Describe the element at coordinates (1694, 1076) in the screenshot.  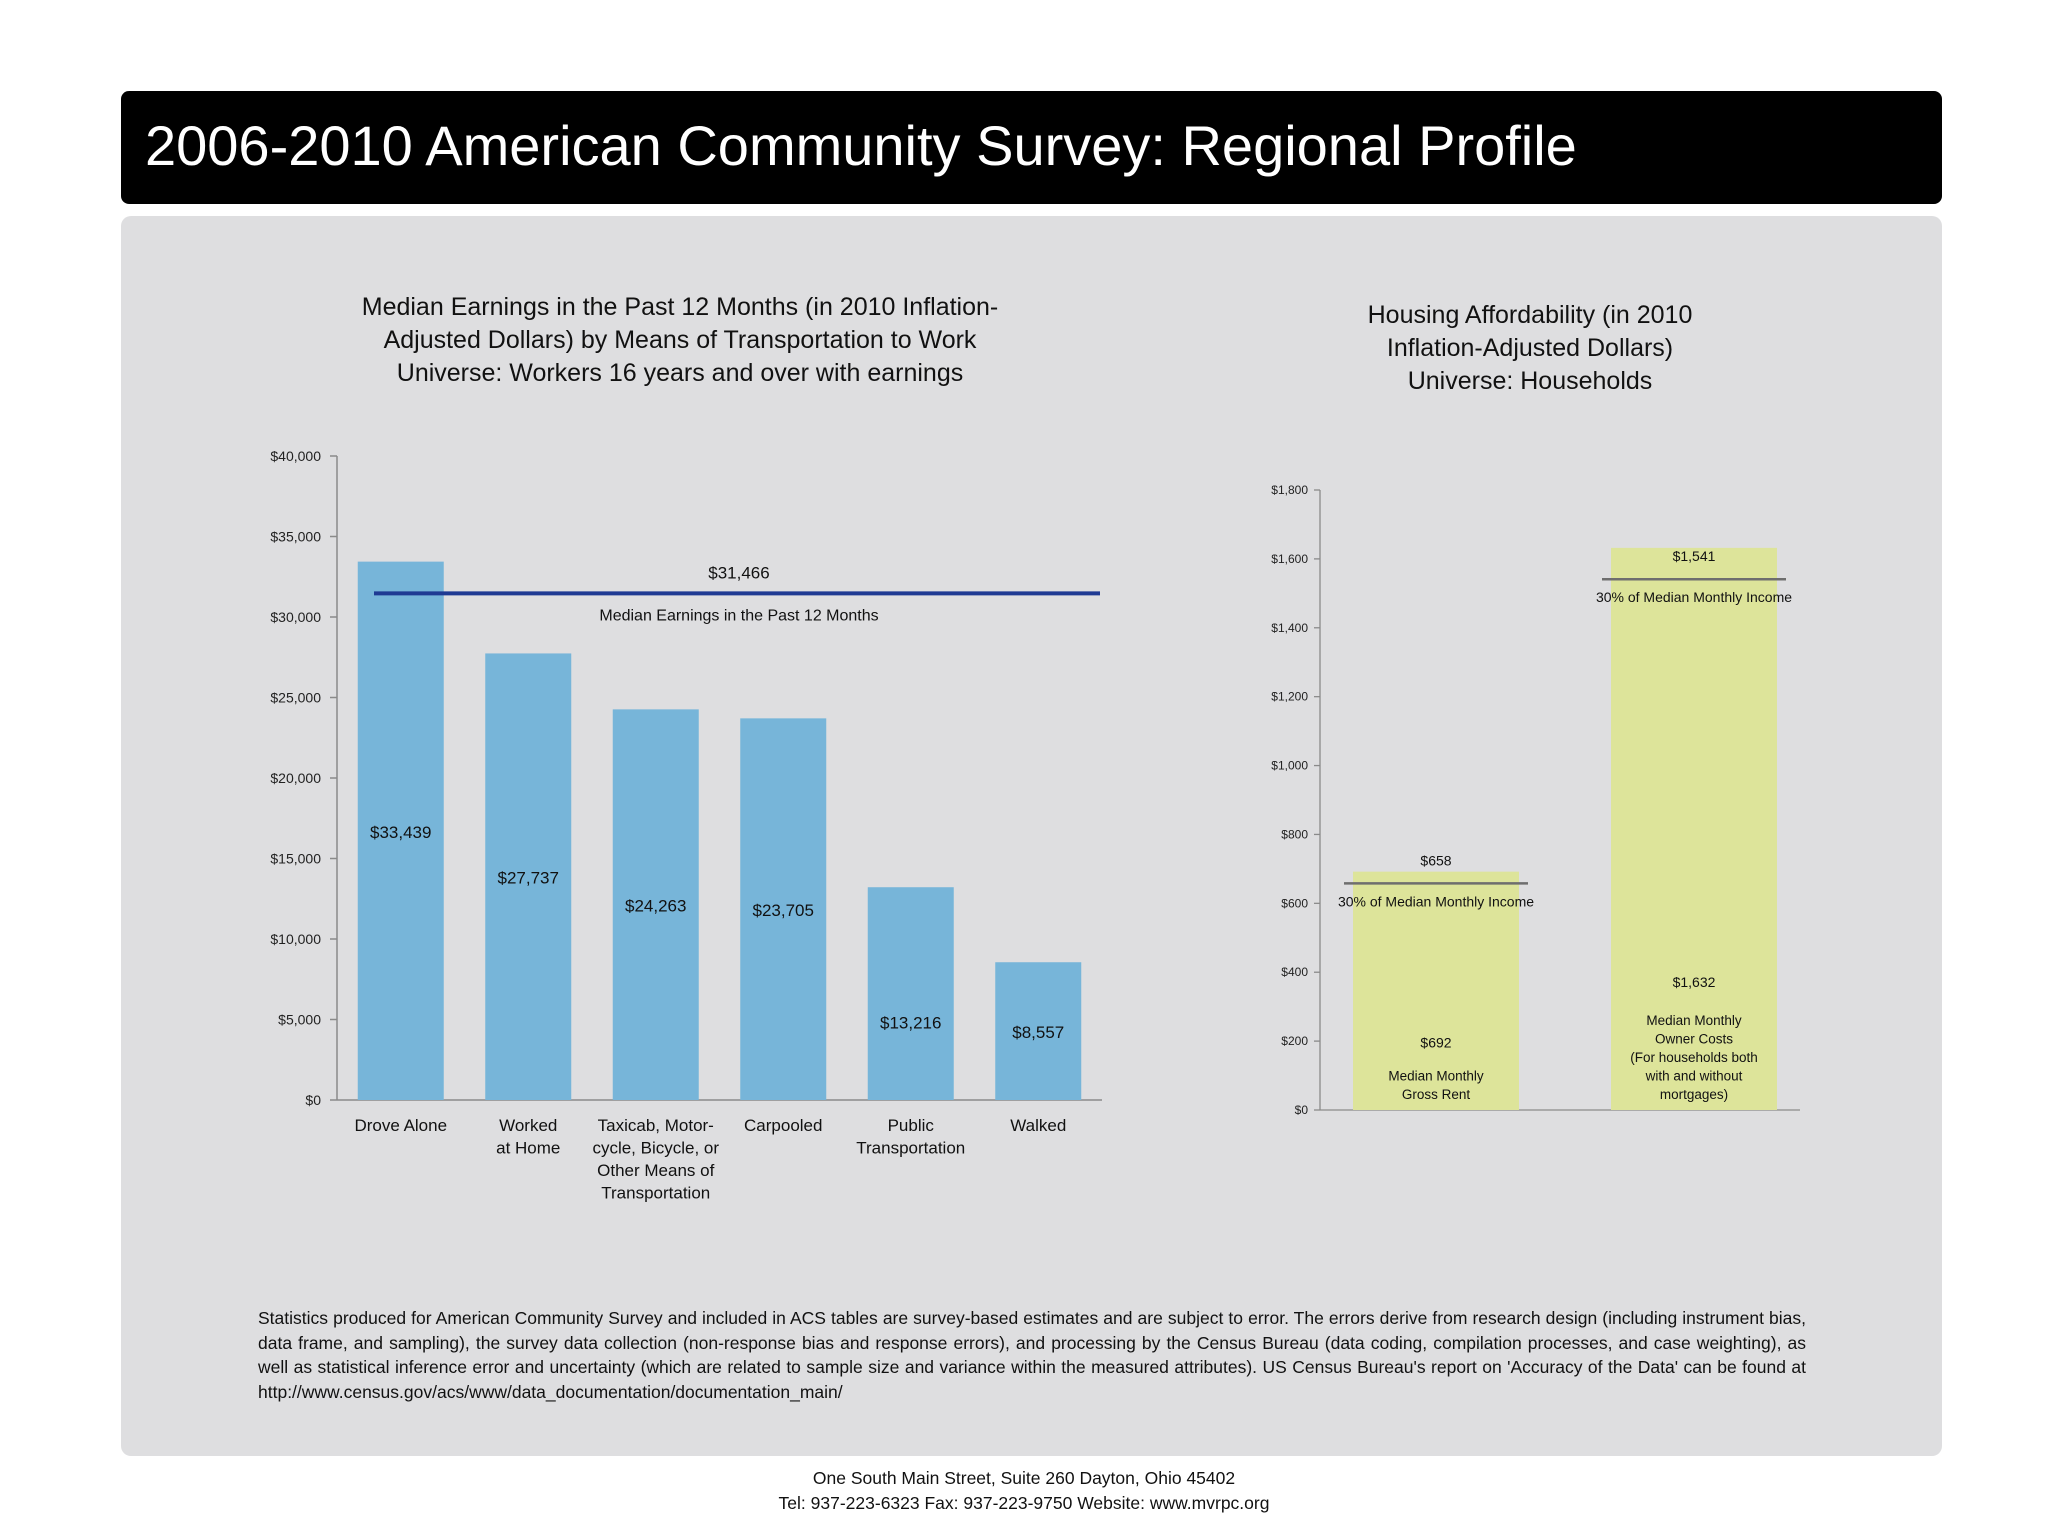
I see `housing-category-label: with and without` at that location.